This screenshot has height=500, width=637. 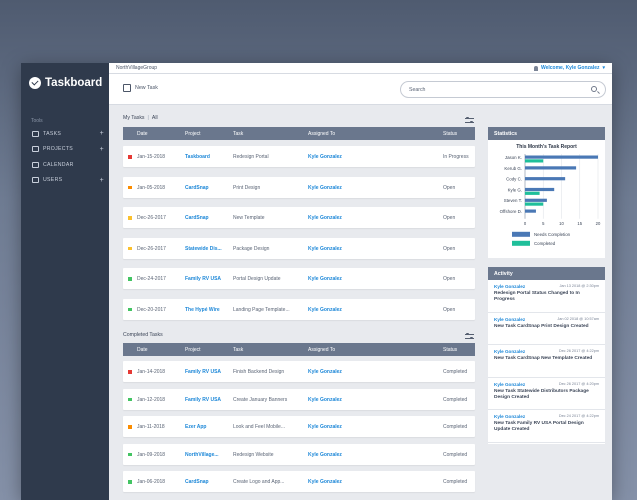 I want to click on app-logo: Taskboard, so click(x=65, y=83).